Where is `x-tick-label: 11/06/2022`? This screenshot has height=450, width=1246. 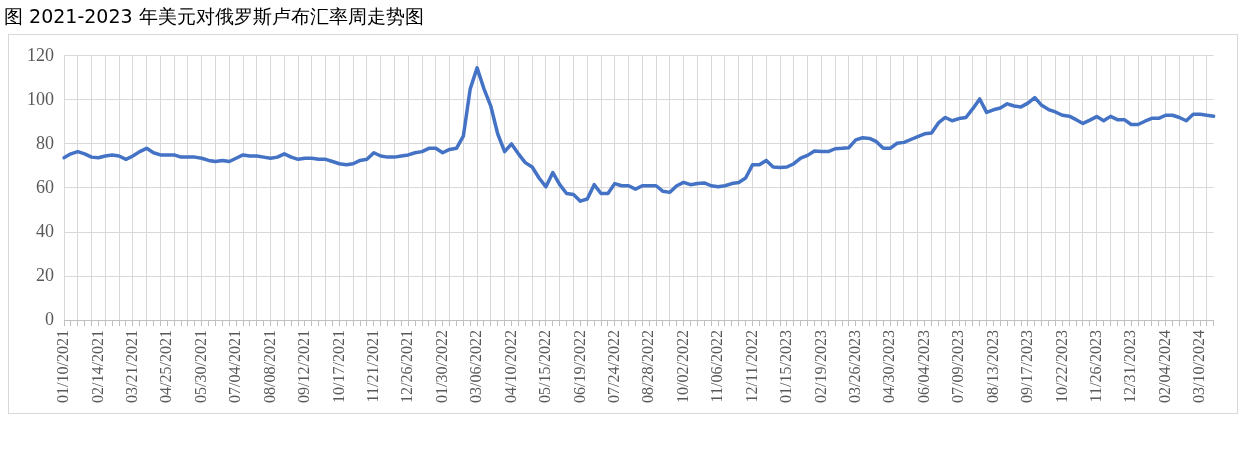
x-tick-label: 11/06/2022 is located at coordinates (717, 366).